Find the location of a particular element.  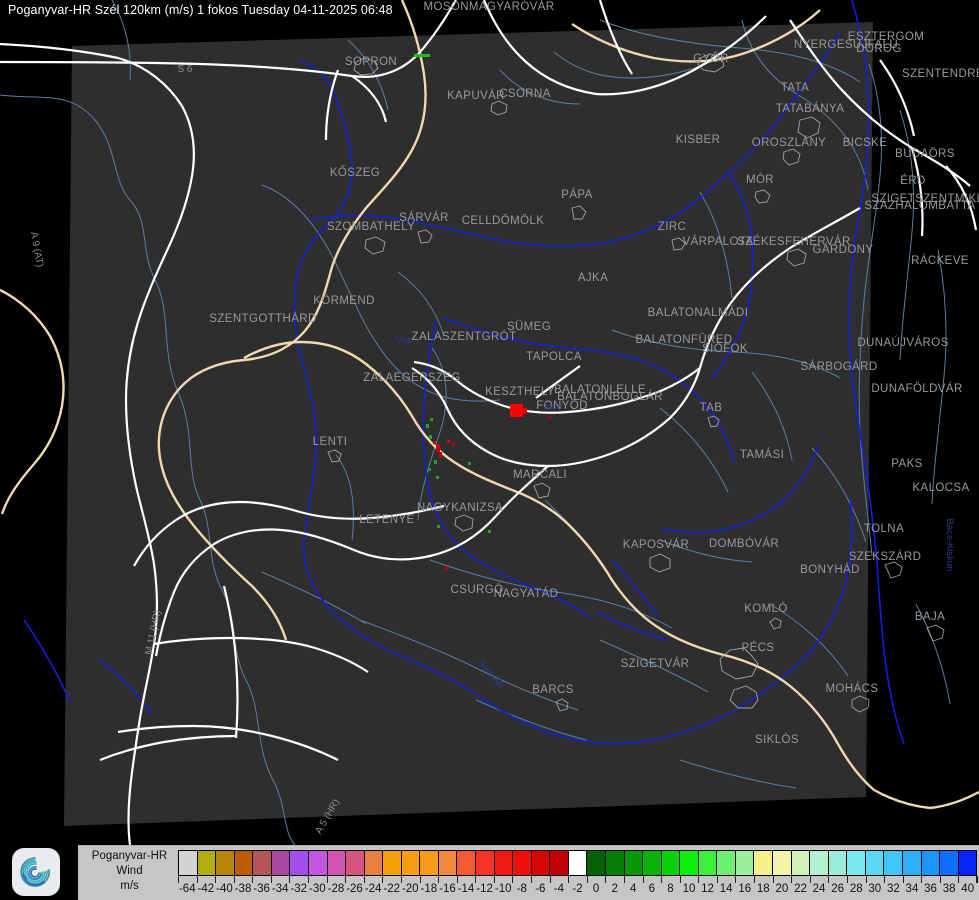

legend-tick-label: -28 is located at coordinates (336, 889).